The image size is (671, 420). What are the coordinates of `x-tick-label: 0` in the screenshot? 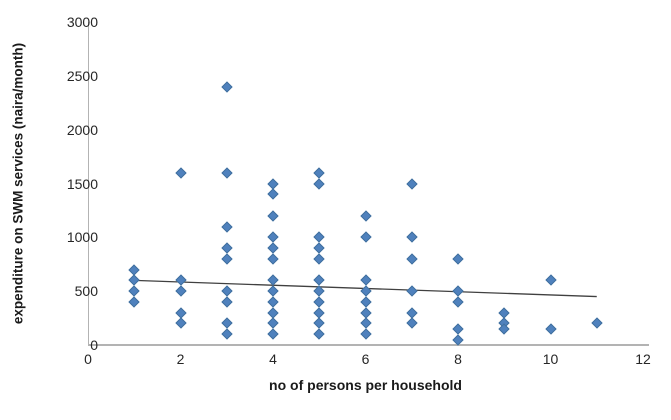 It's located at (88, 359).